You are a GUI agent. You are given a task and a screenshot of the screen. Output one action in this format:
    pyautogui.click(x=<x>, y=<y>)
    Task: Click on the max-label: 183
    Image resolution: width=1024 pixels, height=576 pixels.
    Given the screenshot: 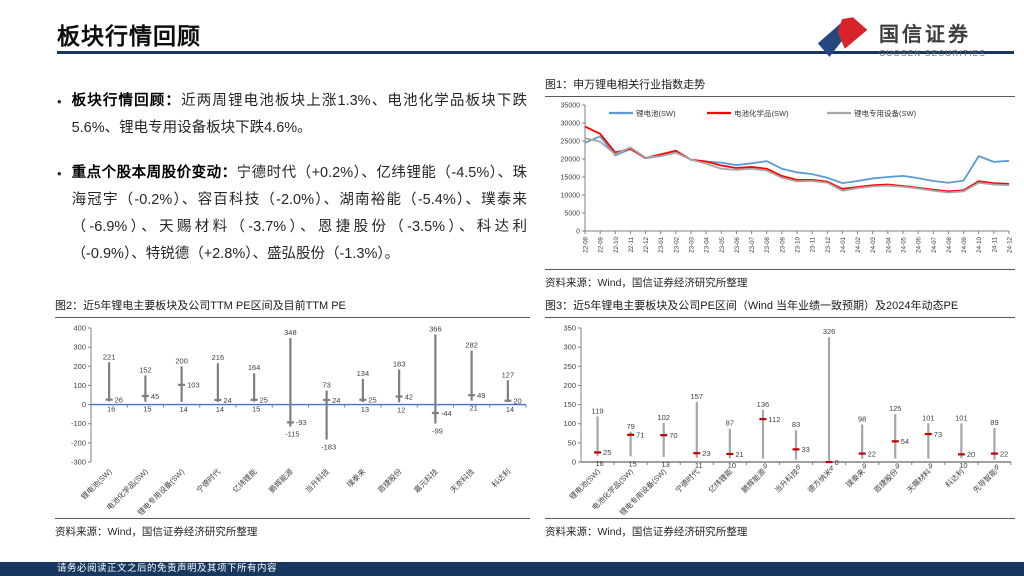 What is the action you would take?
    pyautogui.click(x=399, y=364)
    